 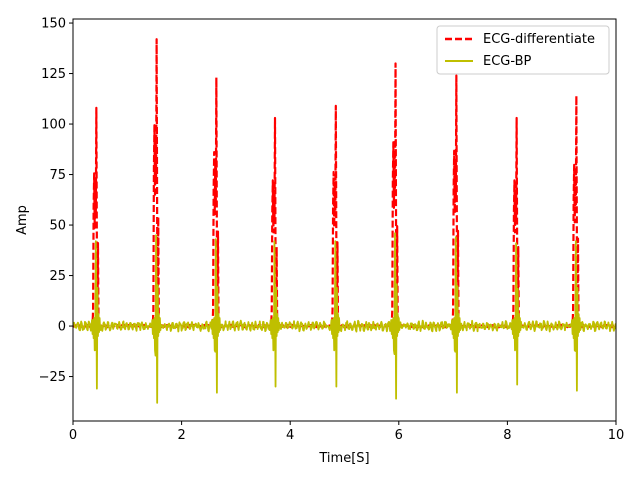 What do you see at coordinates (57, 226) in the screenshot?
I see `y-tick-label: 50` at bounding box center [57, 226].